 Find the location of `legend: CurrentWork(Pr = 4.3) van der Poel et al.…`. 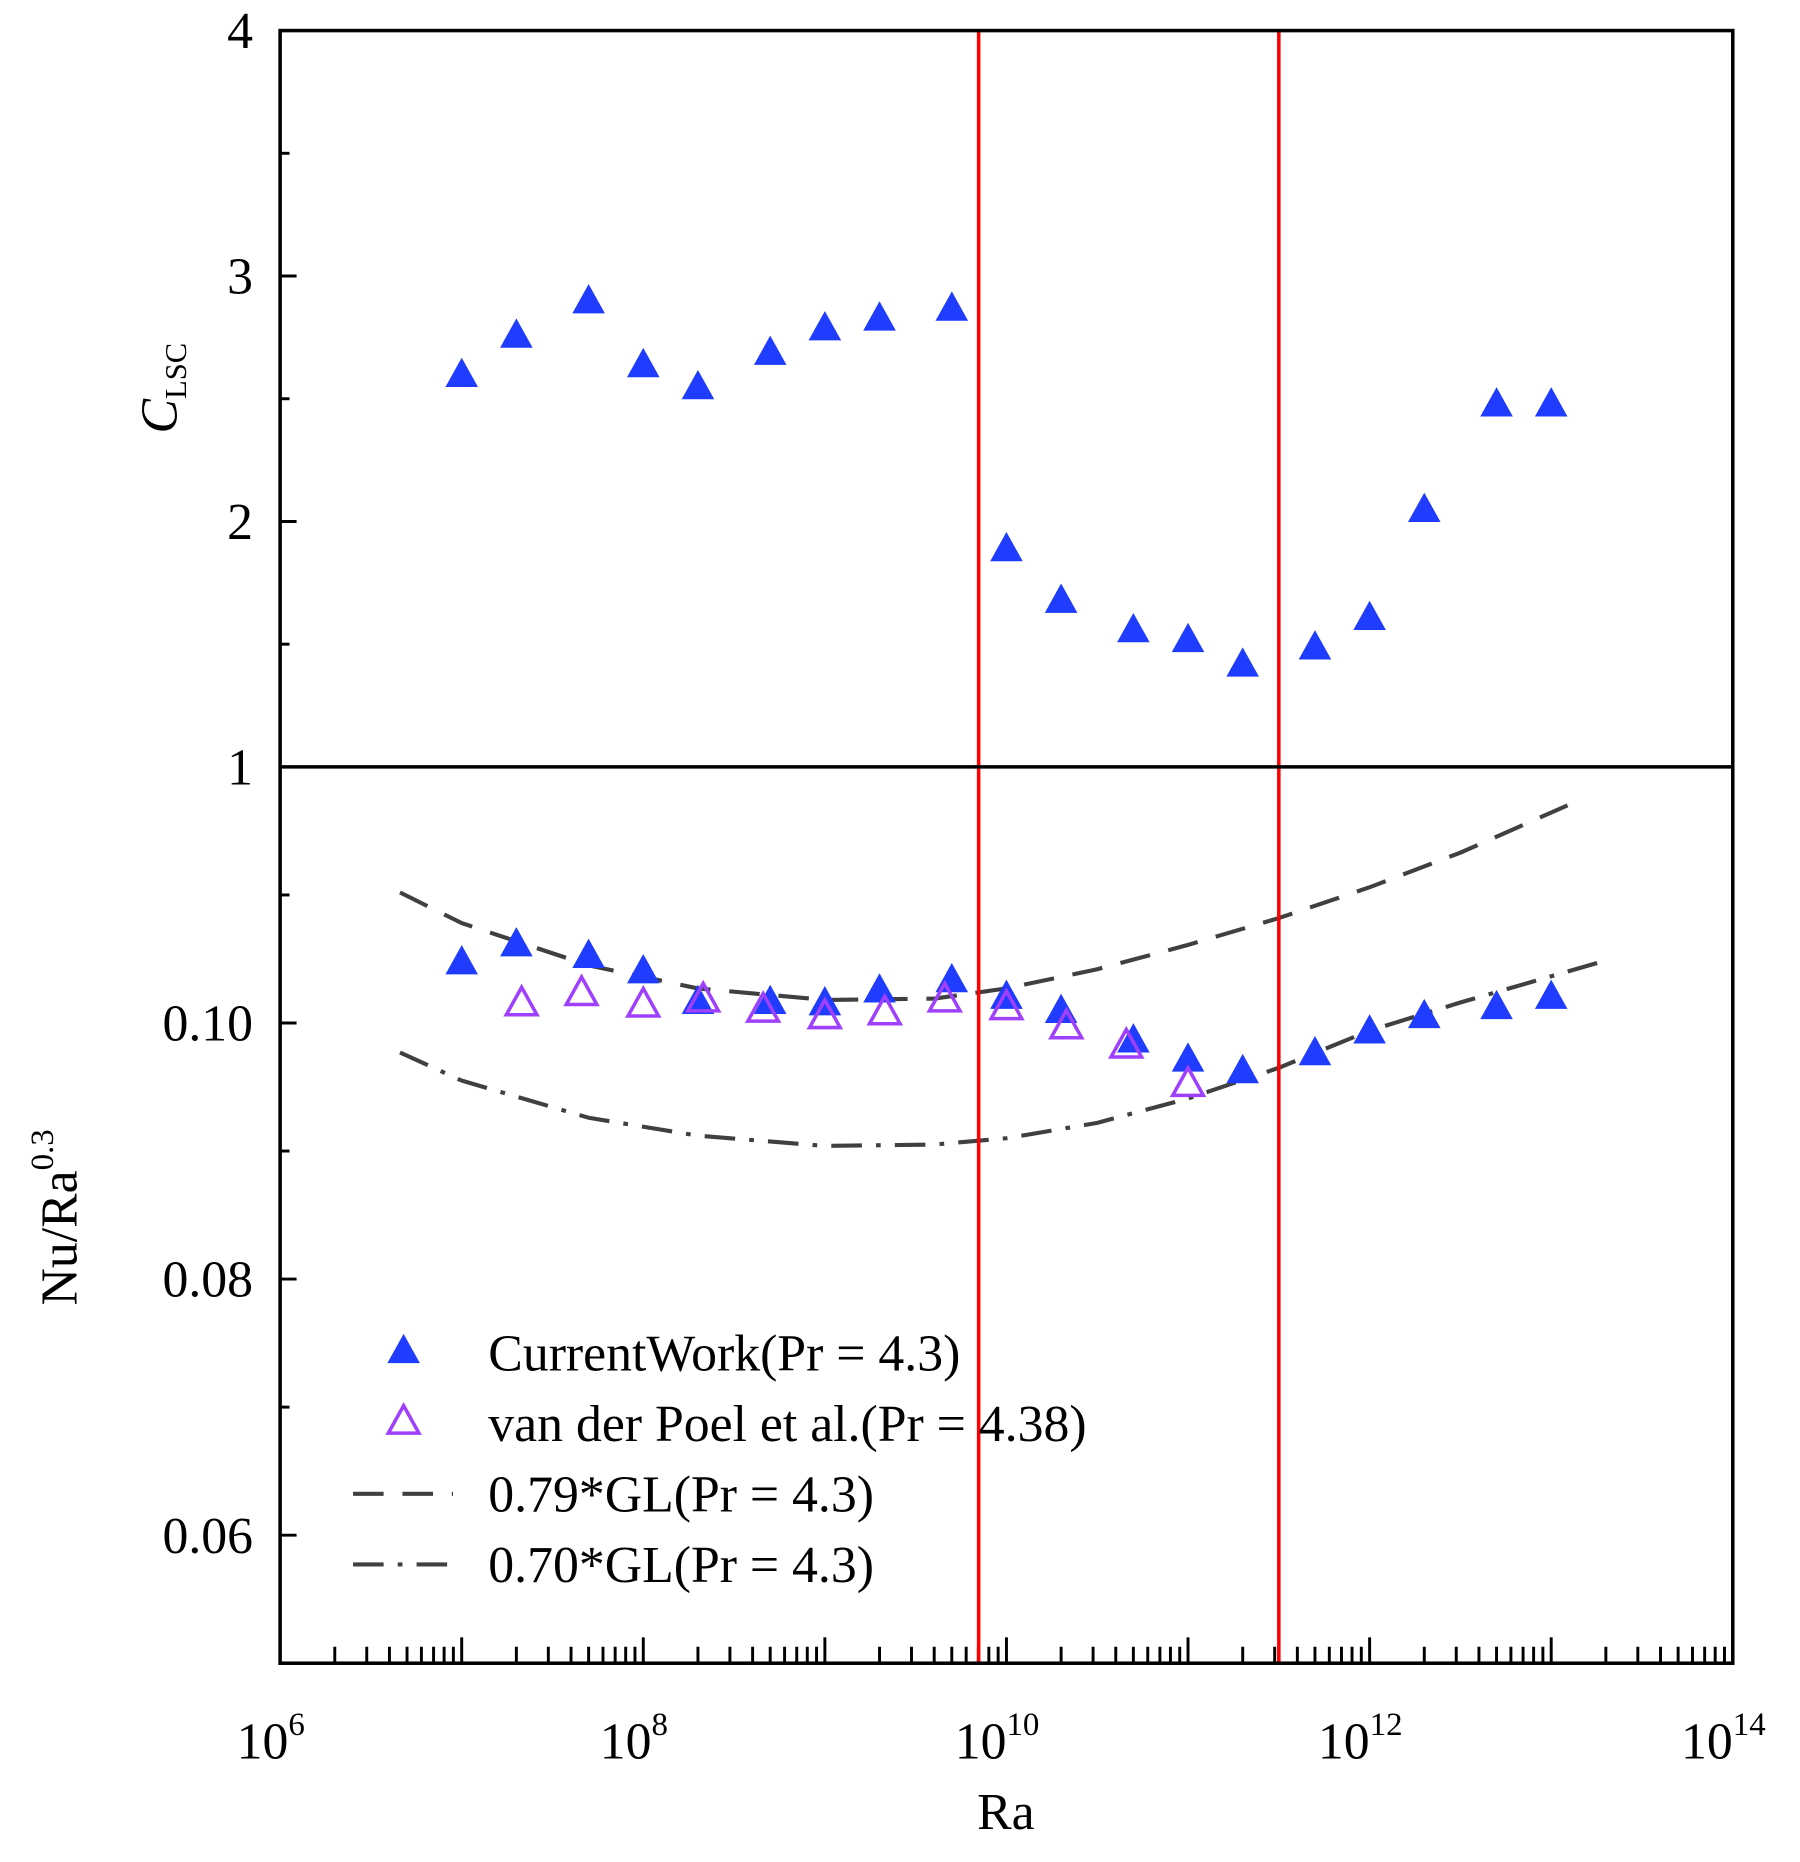

legend: CurrentWork(Pr = 4.3) van der Poel et al.… is located at coordinates (720, 1459).